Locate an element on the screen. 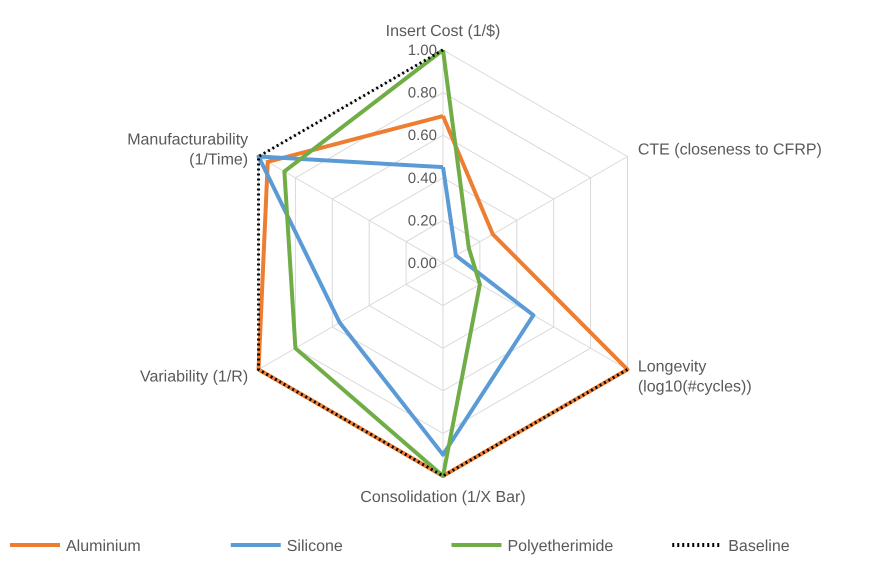 This screenshot has width=883, height=565. y-tick-label: 0.20 is located at coordinates (422, 221).